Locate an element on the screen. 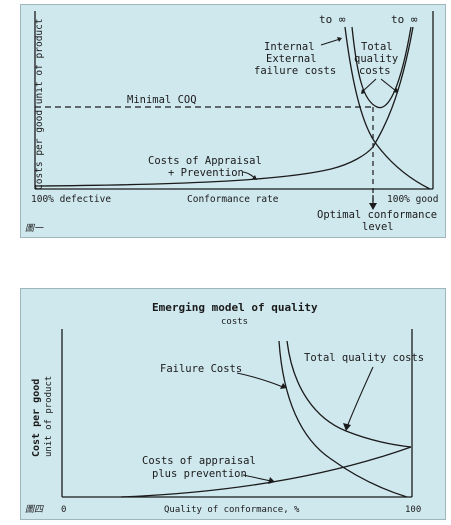  fig4-figure-tag: 圖四 is located at coordinates (34, 509).